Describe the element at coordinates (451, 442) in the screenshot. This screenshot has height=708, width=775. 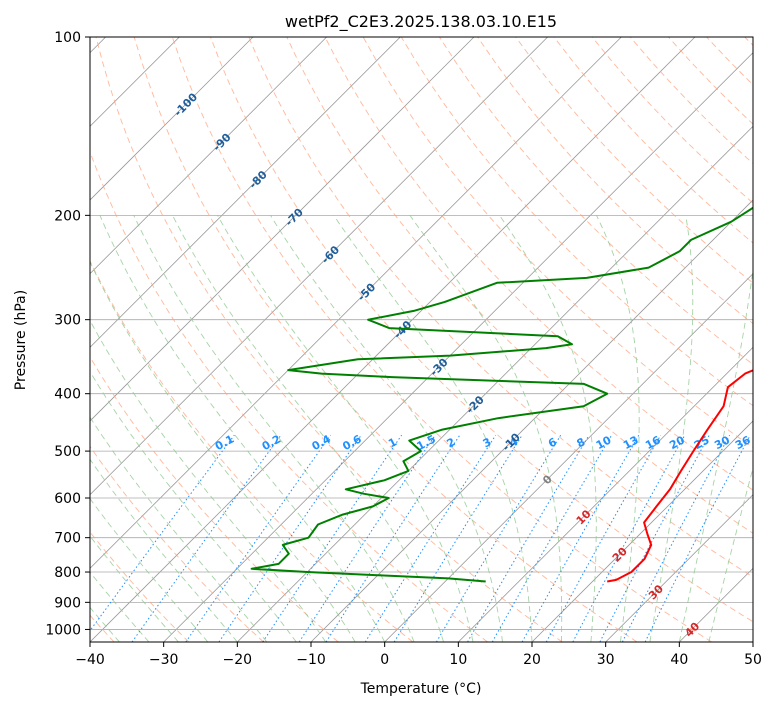
I see `mixing-ratio-label: 2` at that location.